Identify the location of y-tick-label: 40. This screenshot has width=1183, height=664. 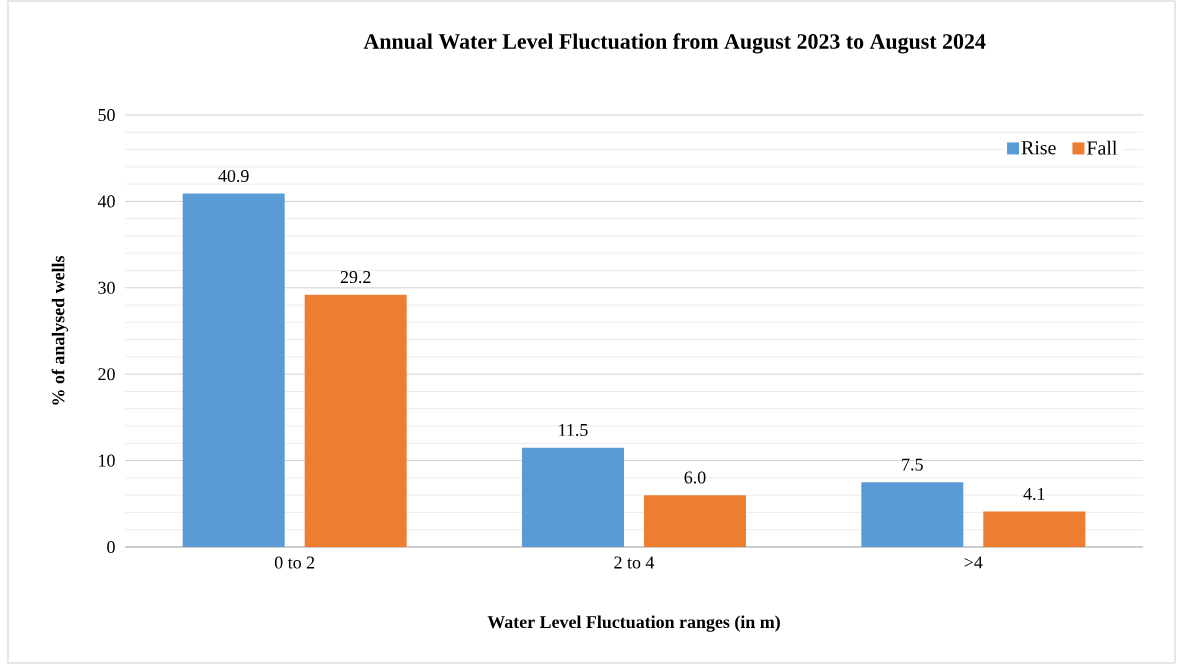
(106, 201).